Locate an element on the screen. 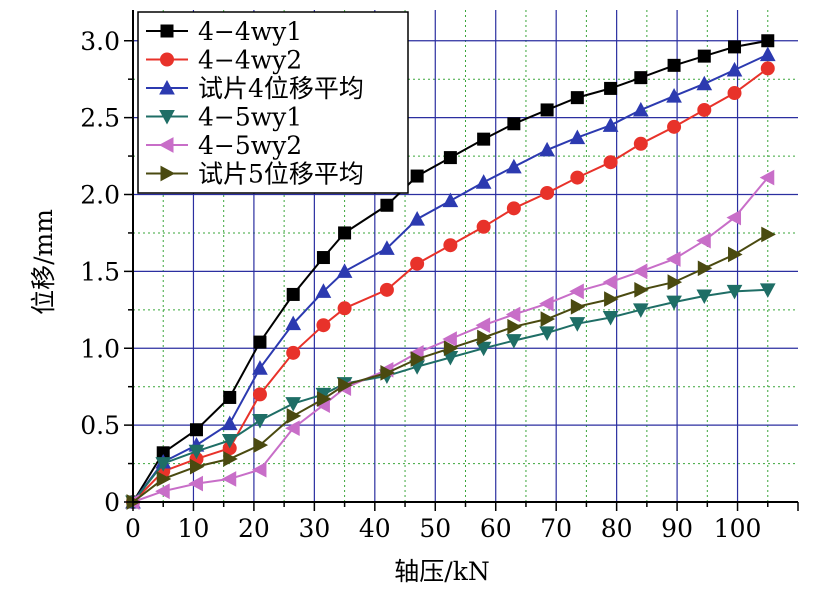 The width and height of the screenshot is (827, 591). x-axis-title: 轴压/kN is located at coordinates (441, 571).